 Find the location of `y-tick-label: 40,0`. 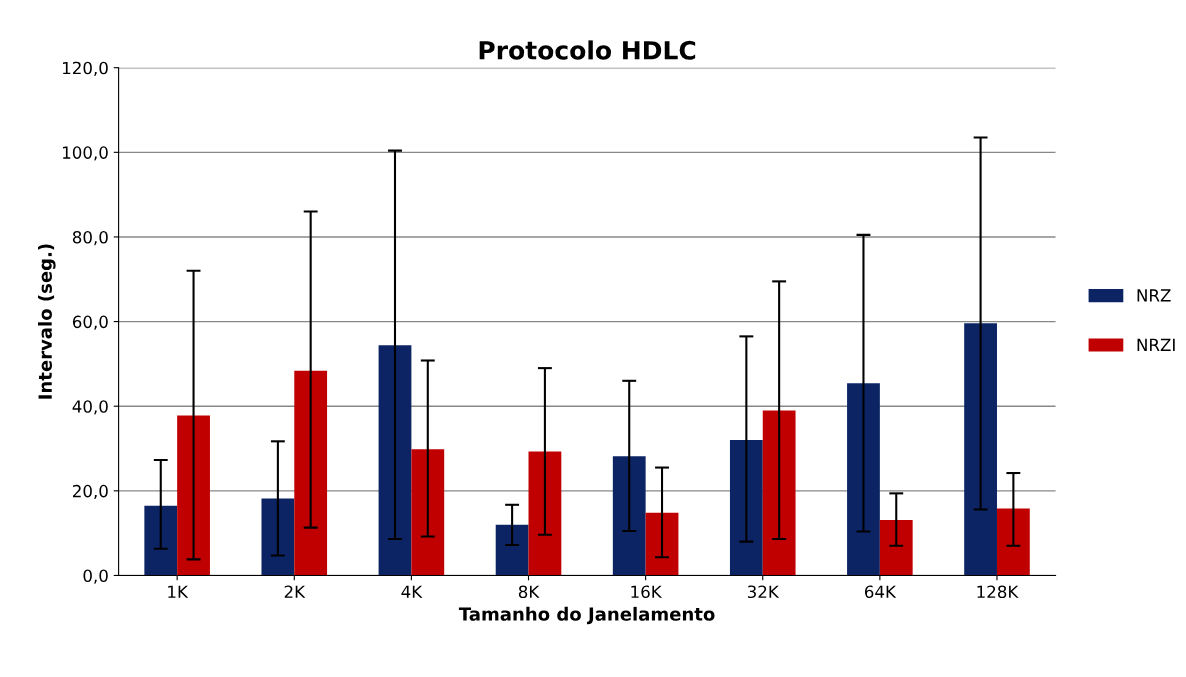

y-tick-label: 40,0 is located at coordinates (90, 407).